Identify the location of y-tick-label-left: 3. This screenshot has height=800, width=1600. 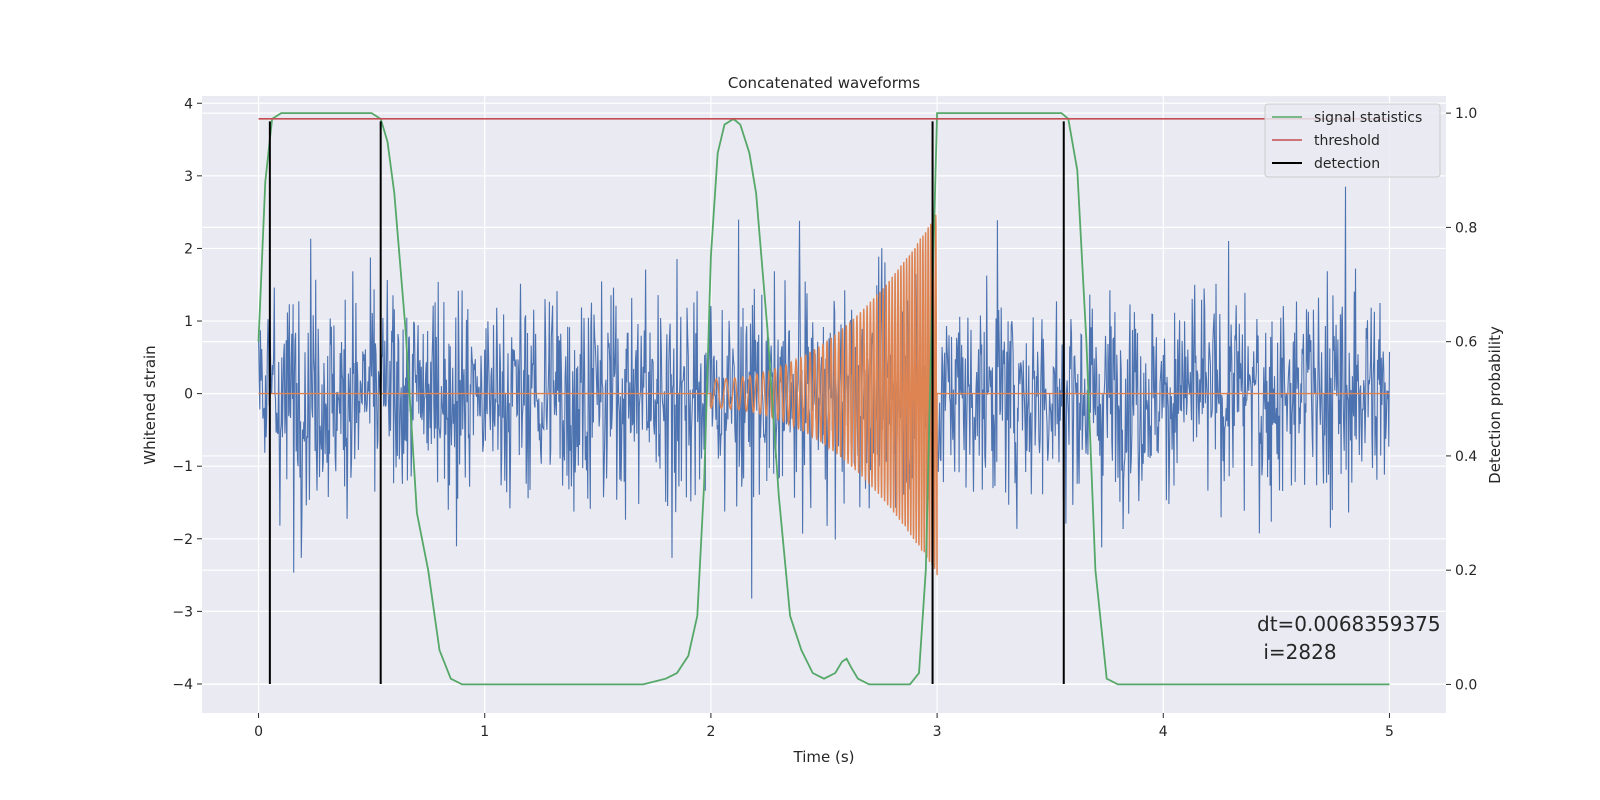
(188, 177).